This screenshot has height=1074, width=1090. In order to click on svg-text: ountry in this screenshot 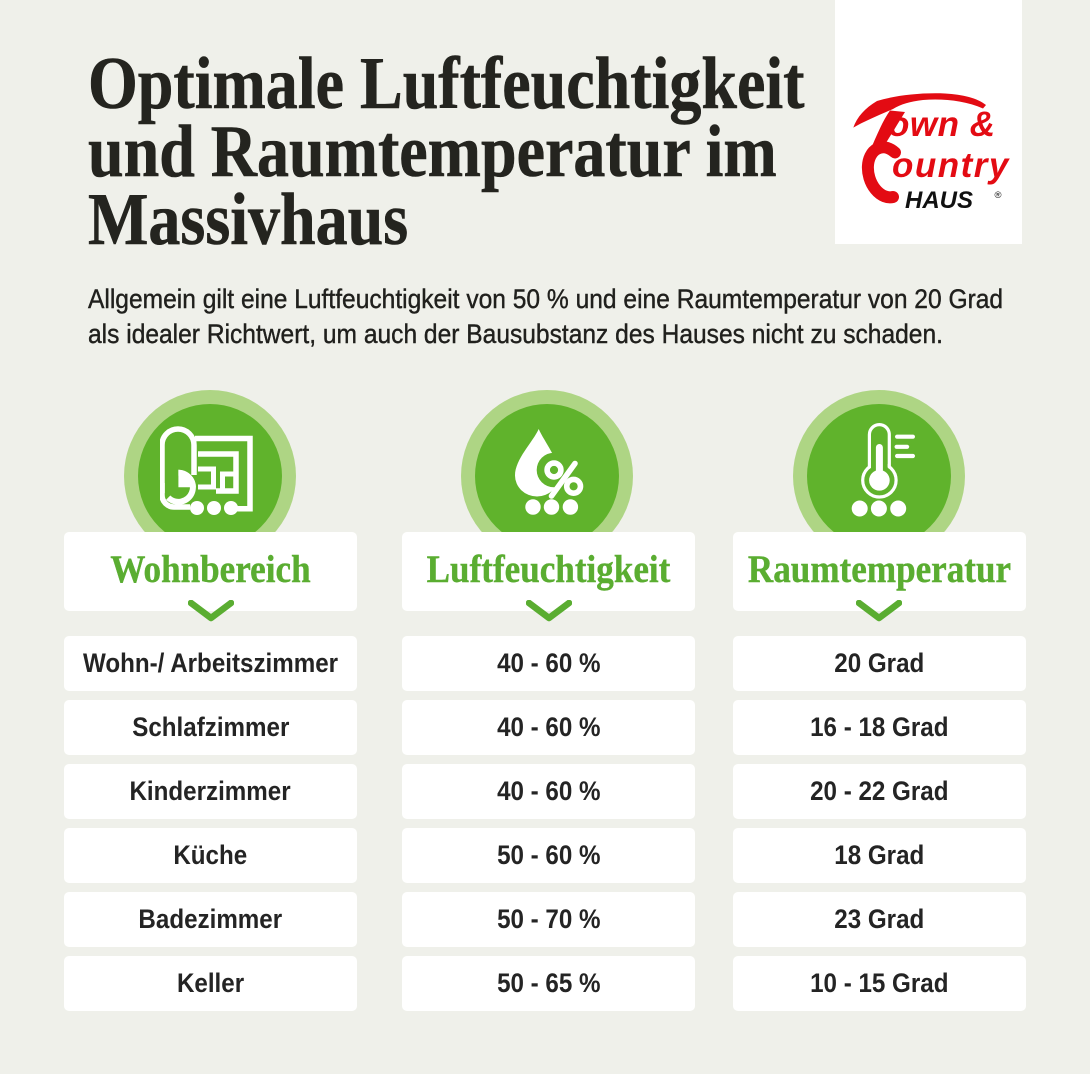, I will do `click(951, 165)`.